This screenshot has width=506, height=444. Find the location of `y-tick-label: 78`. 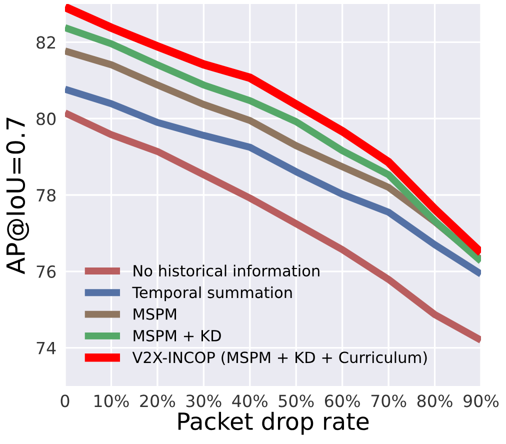

y-tick-label: 78 is located at coordinates (46, 195).